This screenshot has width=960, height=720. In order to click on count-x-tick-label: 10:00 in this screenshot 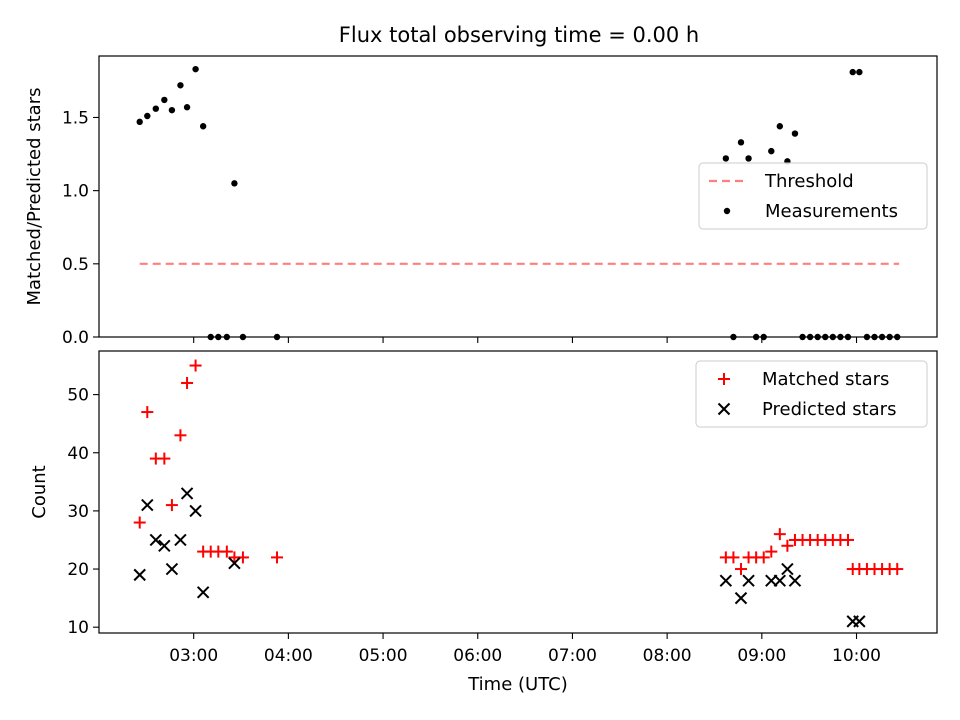, I will do `click(856, 656)`.